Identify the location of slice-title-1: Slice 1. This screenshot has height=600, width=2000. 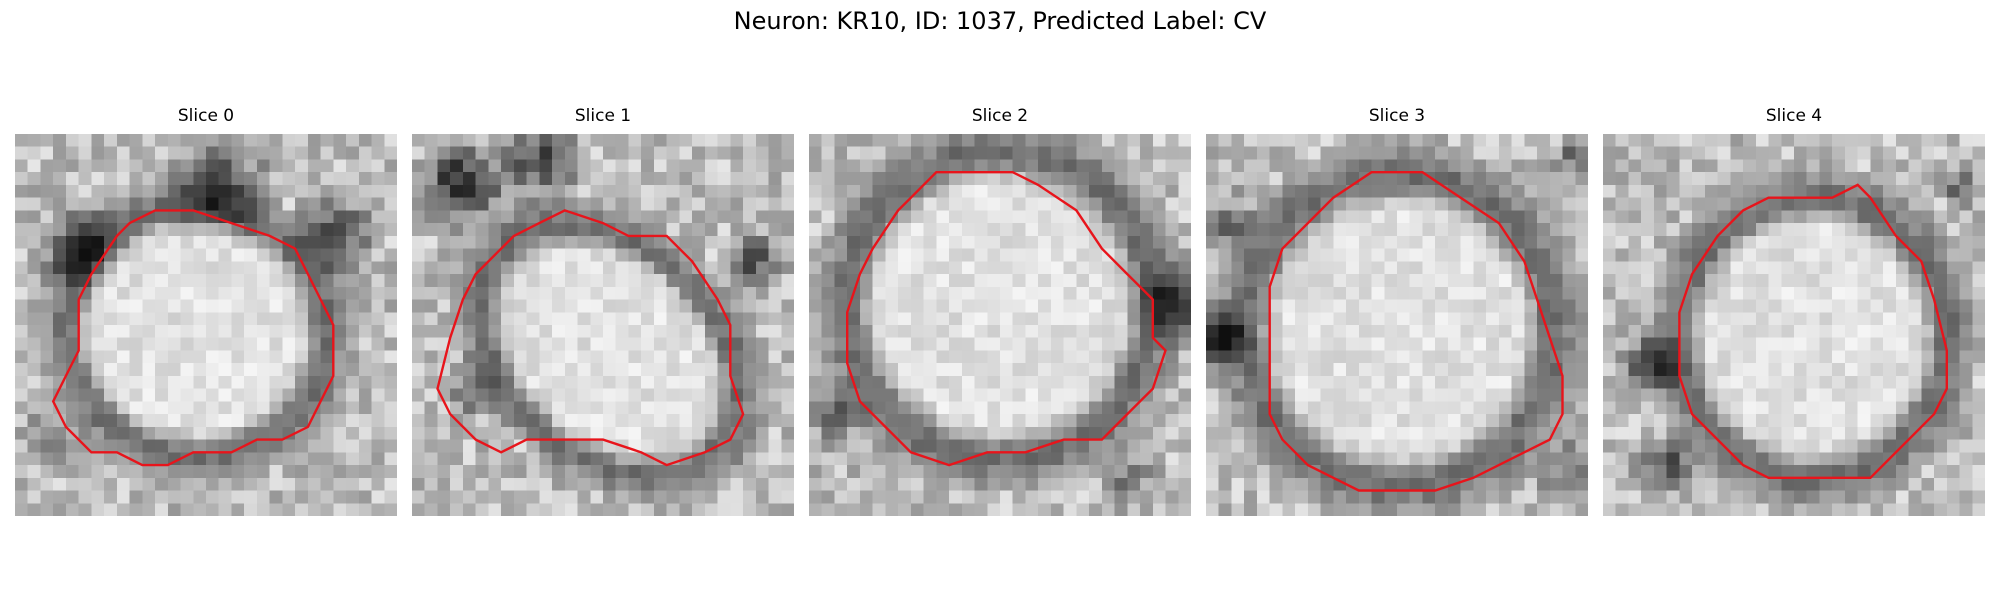
(603, 116).